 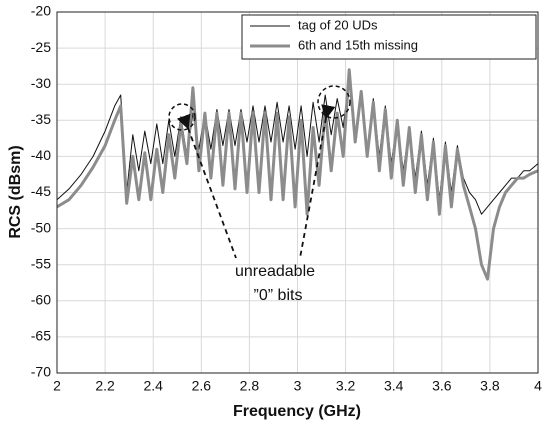 I want to click on y-tick-label: -40, so click(x=41, y=155).